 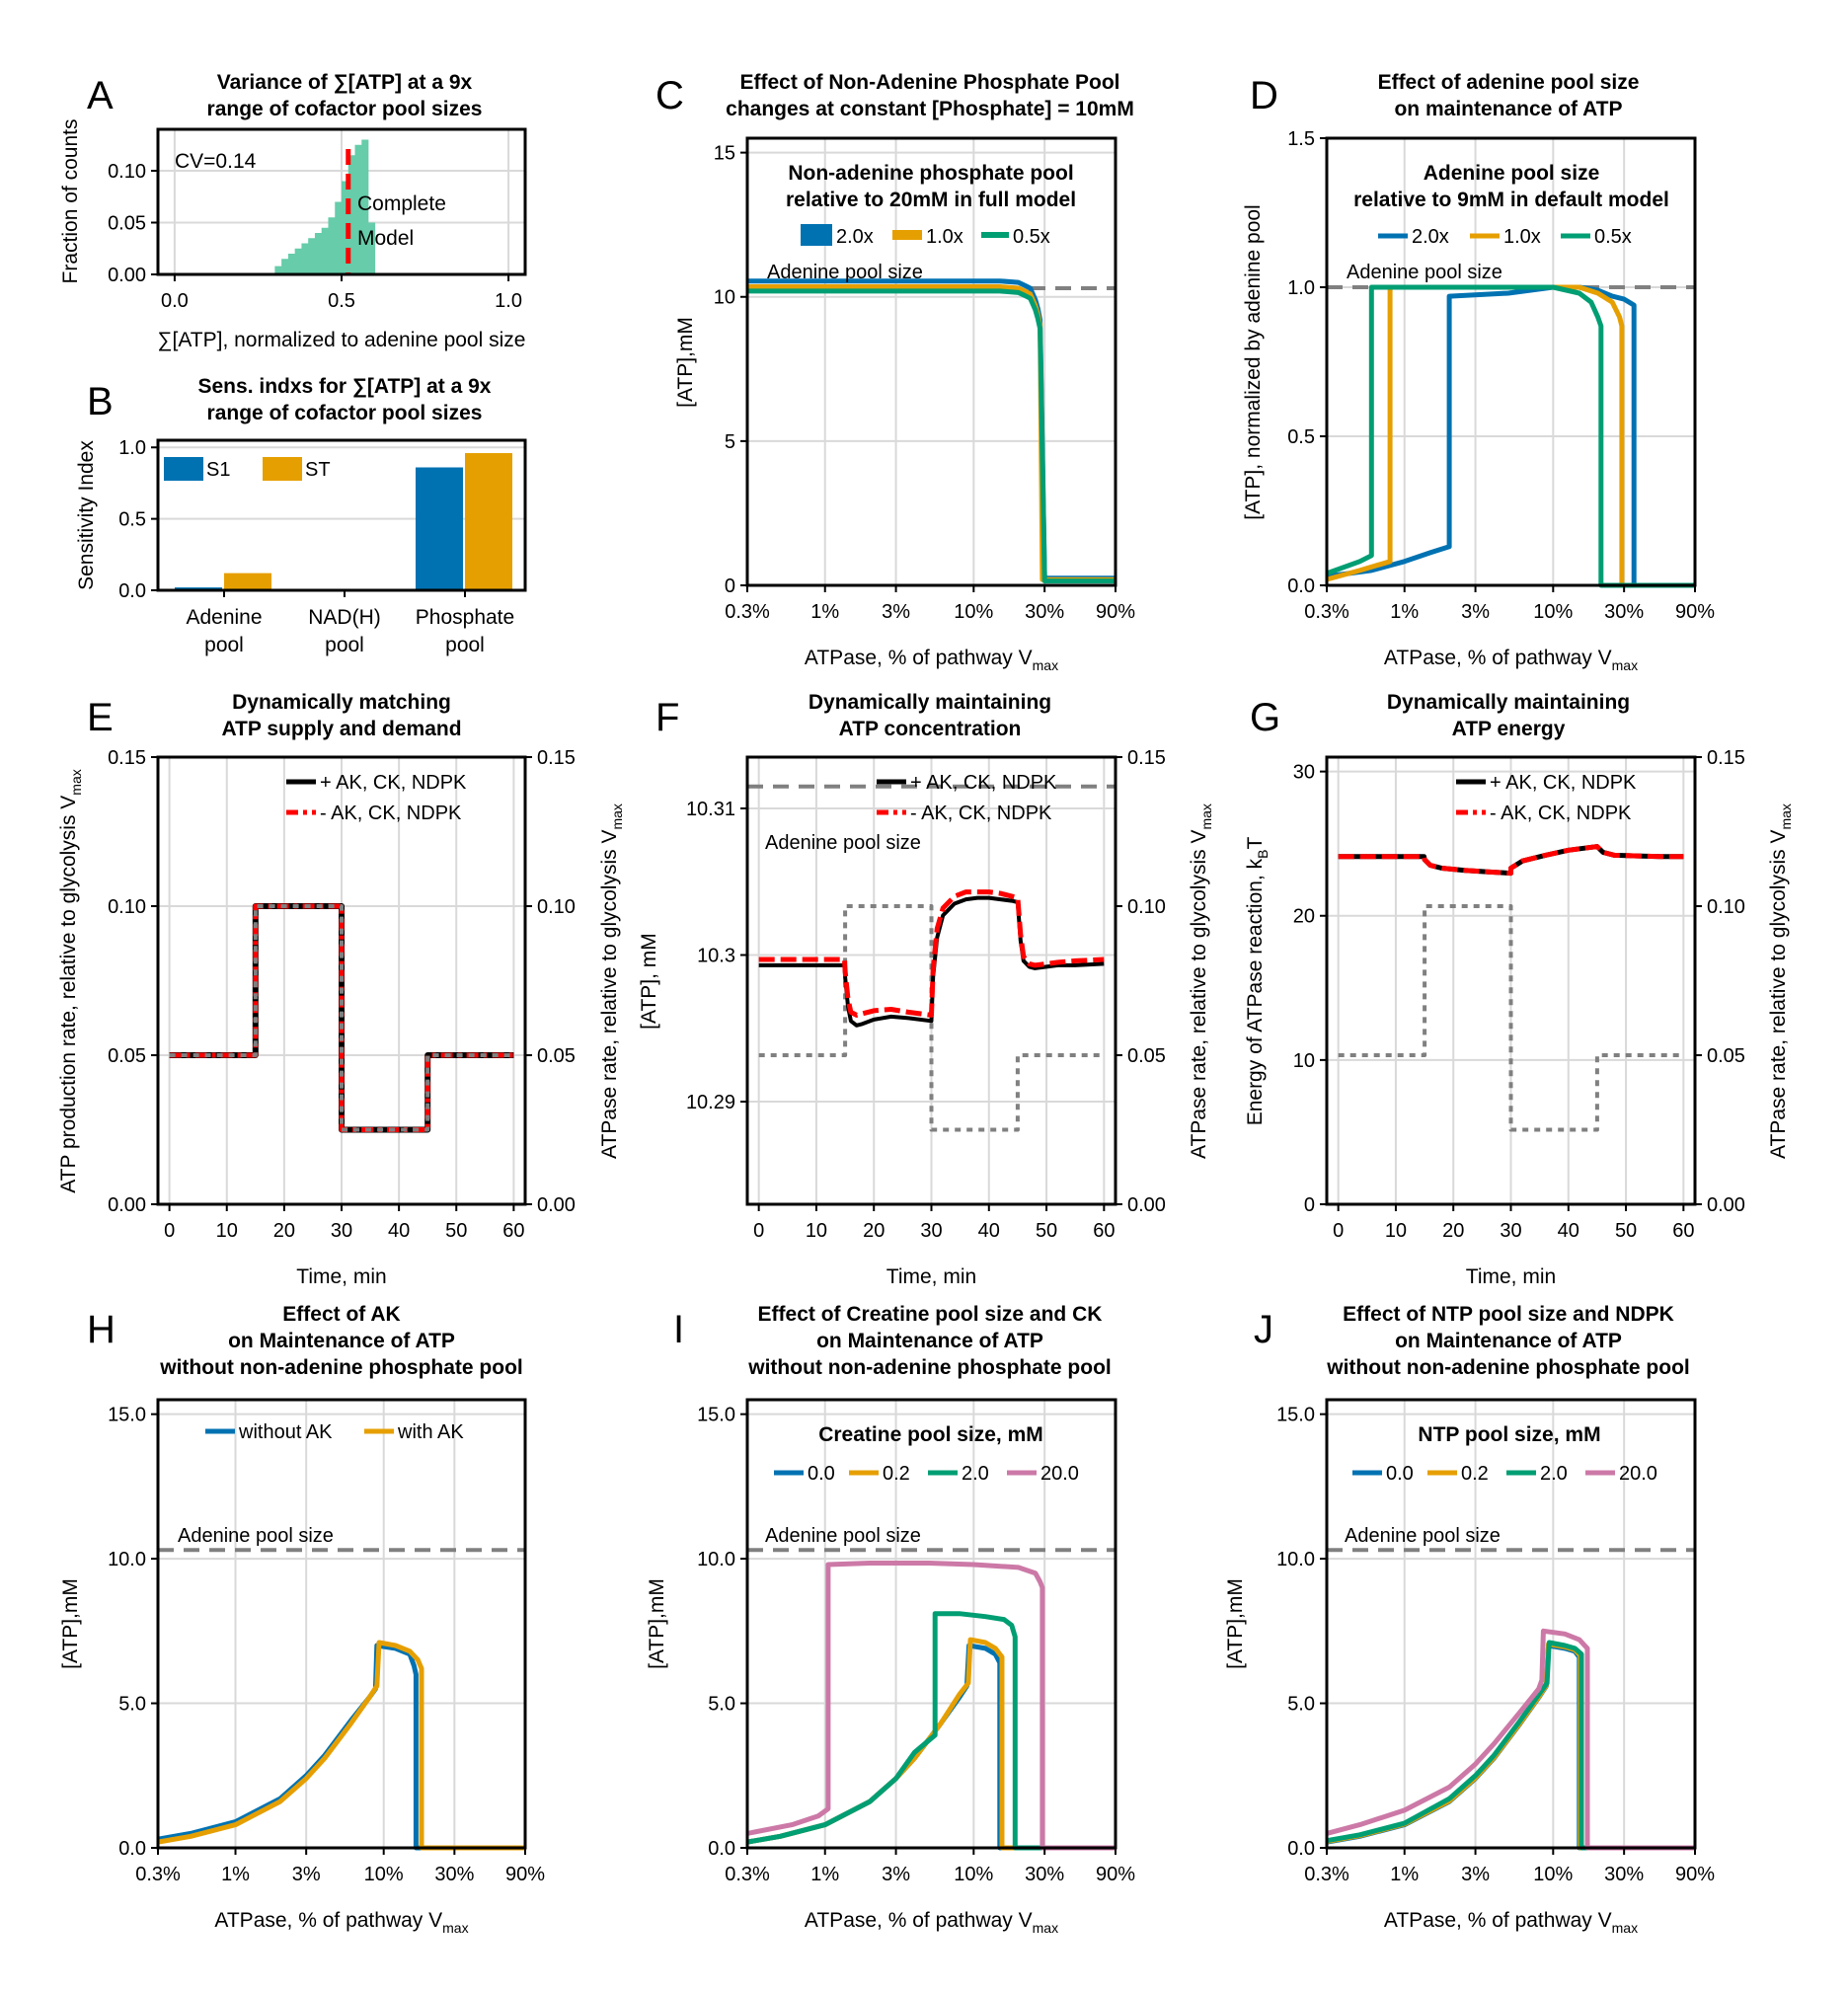 I want to click on y-axis-label: Sensitivity Index, so click(x=86, y=515).